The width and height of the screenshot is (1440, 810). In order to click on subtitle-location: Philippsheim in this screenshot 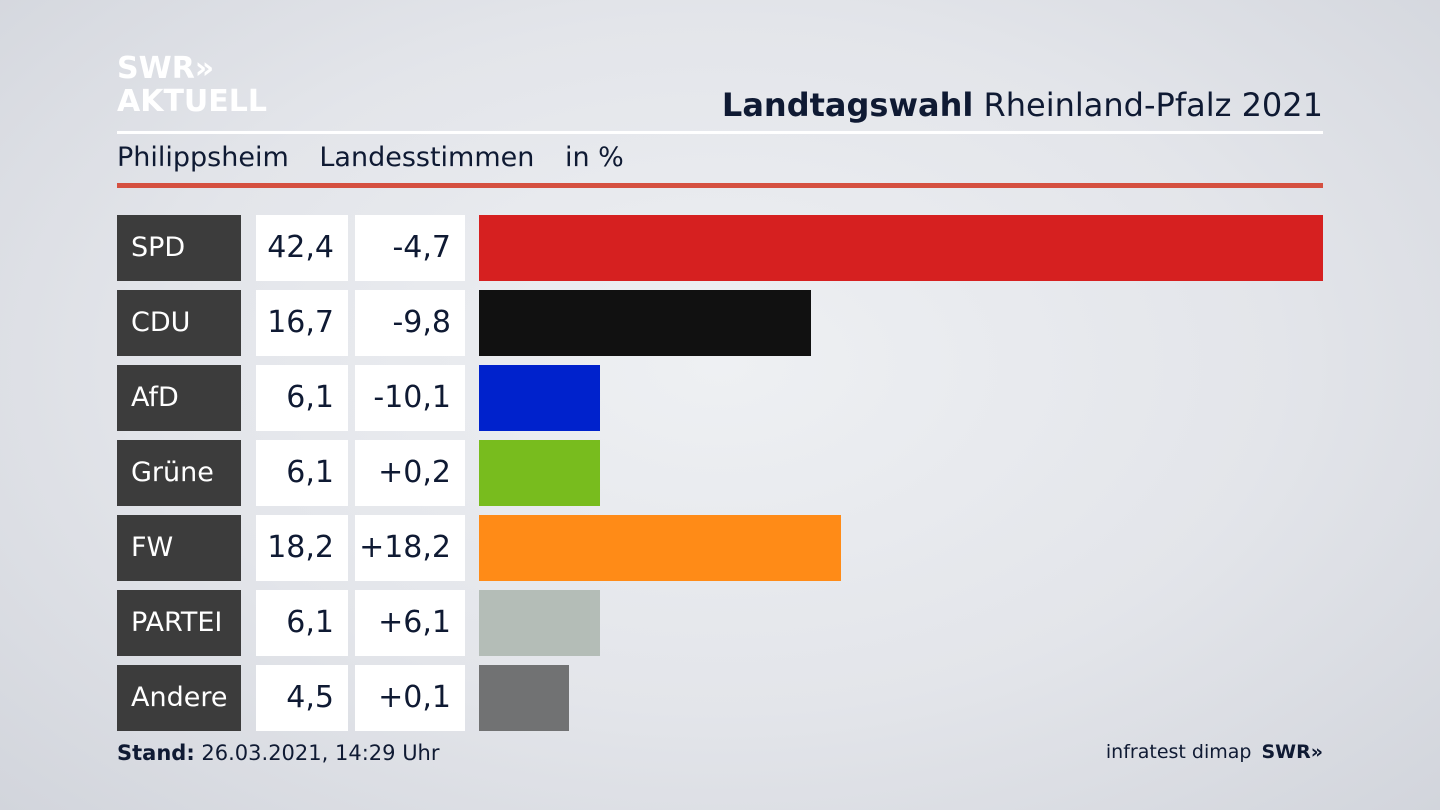, I will do `click(203, 157)`.